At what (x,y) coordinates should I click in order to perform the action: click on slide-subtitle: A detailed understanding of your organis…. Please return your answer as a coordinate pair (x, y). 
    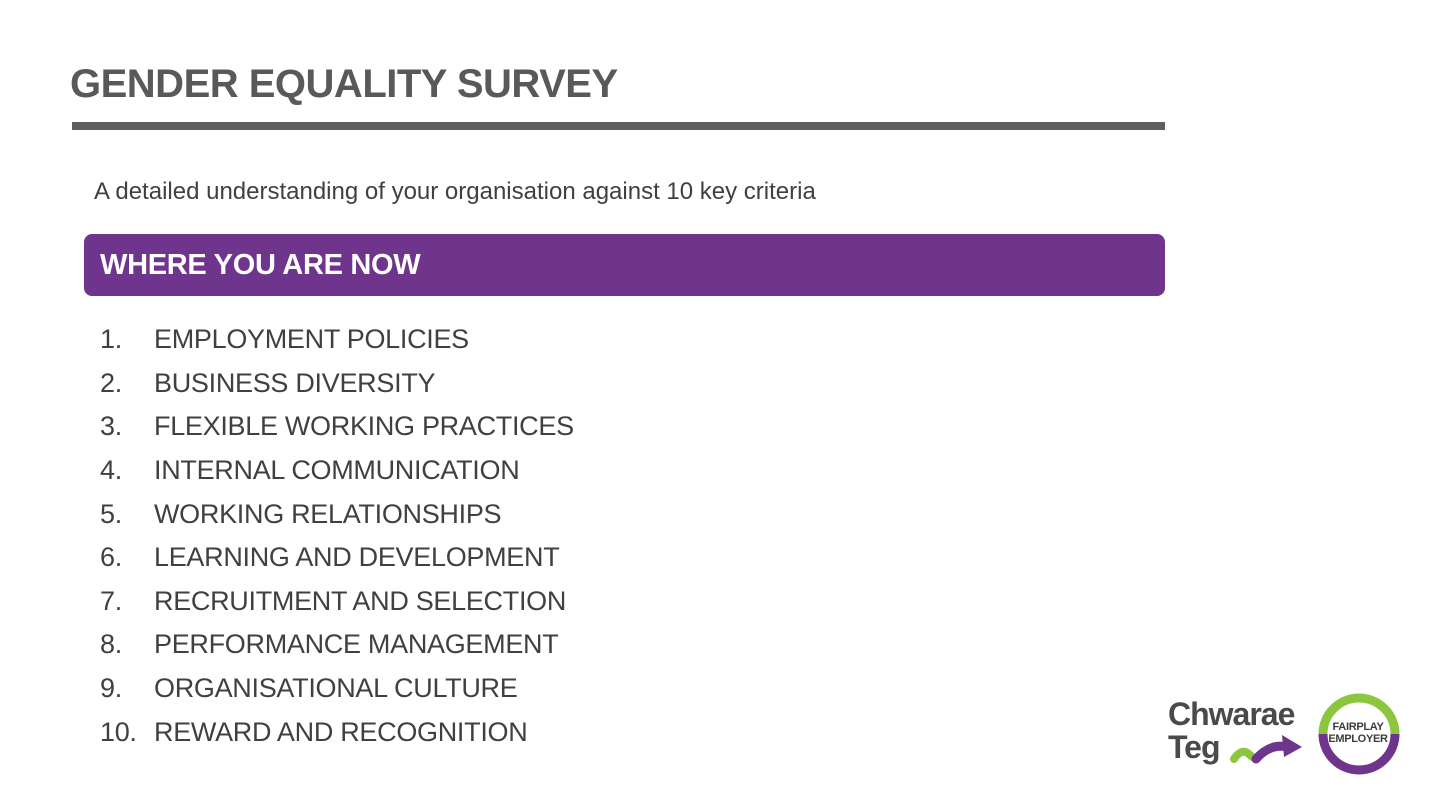
    Looking at the image, I should click on (455, 191).